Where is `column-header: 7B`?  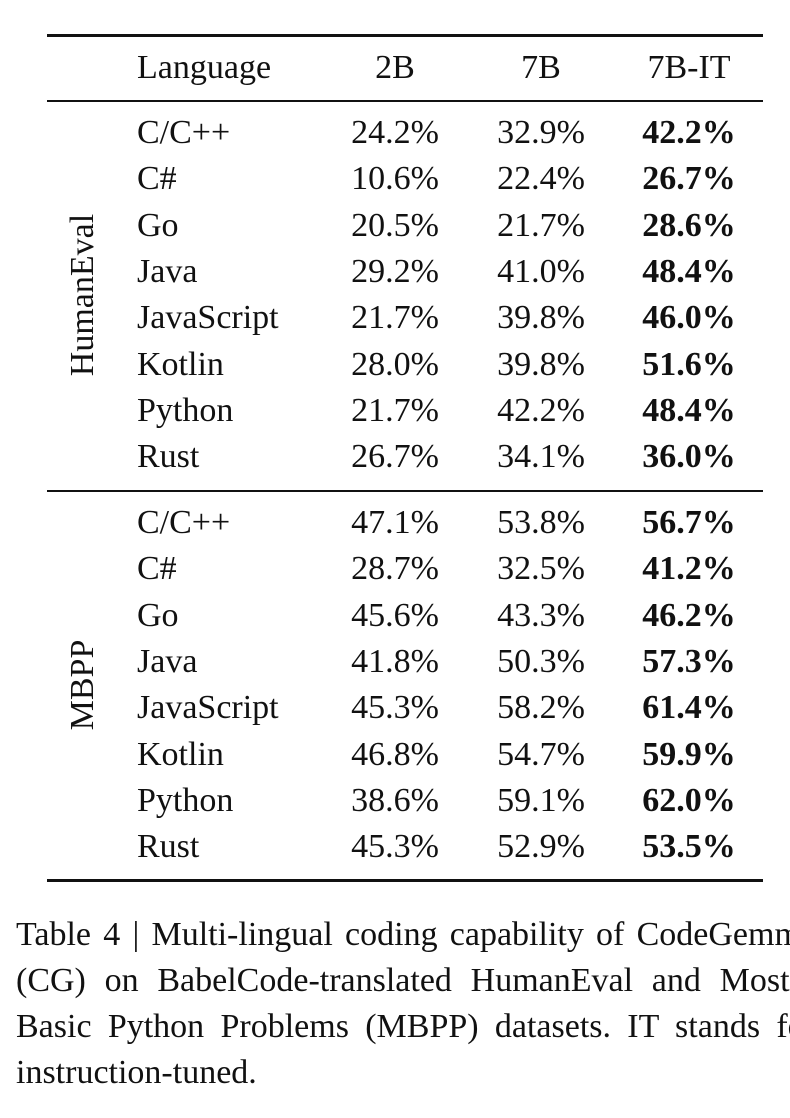
column-header: 7B is located at coordinates (541, 67).